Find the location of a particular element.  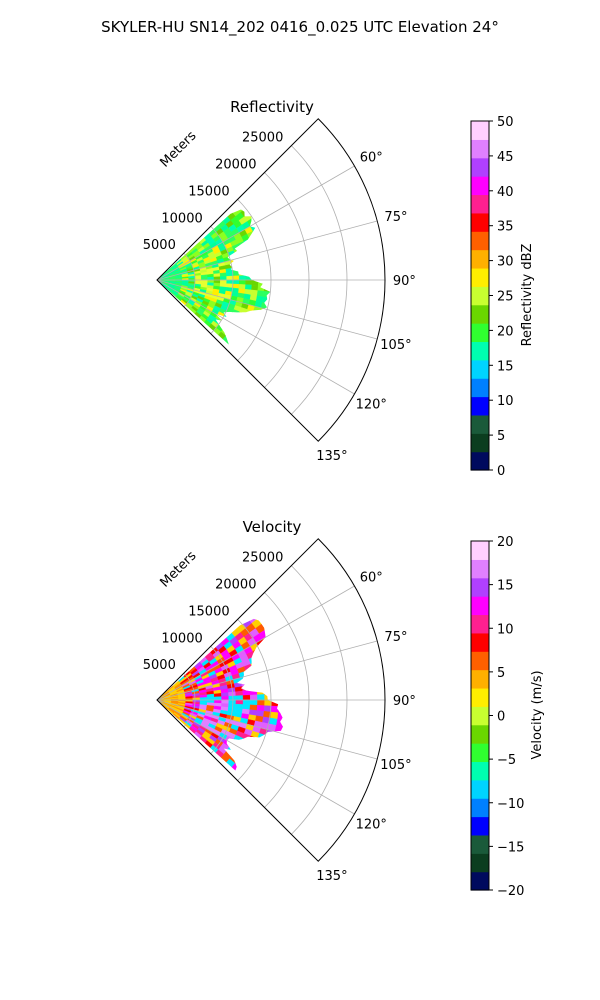

sector-frame is located at coordinates (271, 700).